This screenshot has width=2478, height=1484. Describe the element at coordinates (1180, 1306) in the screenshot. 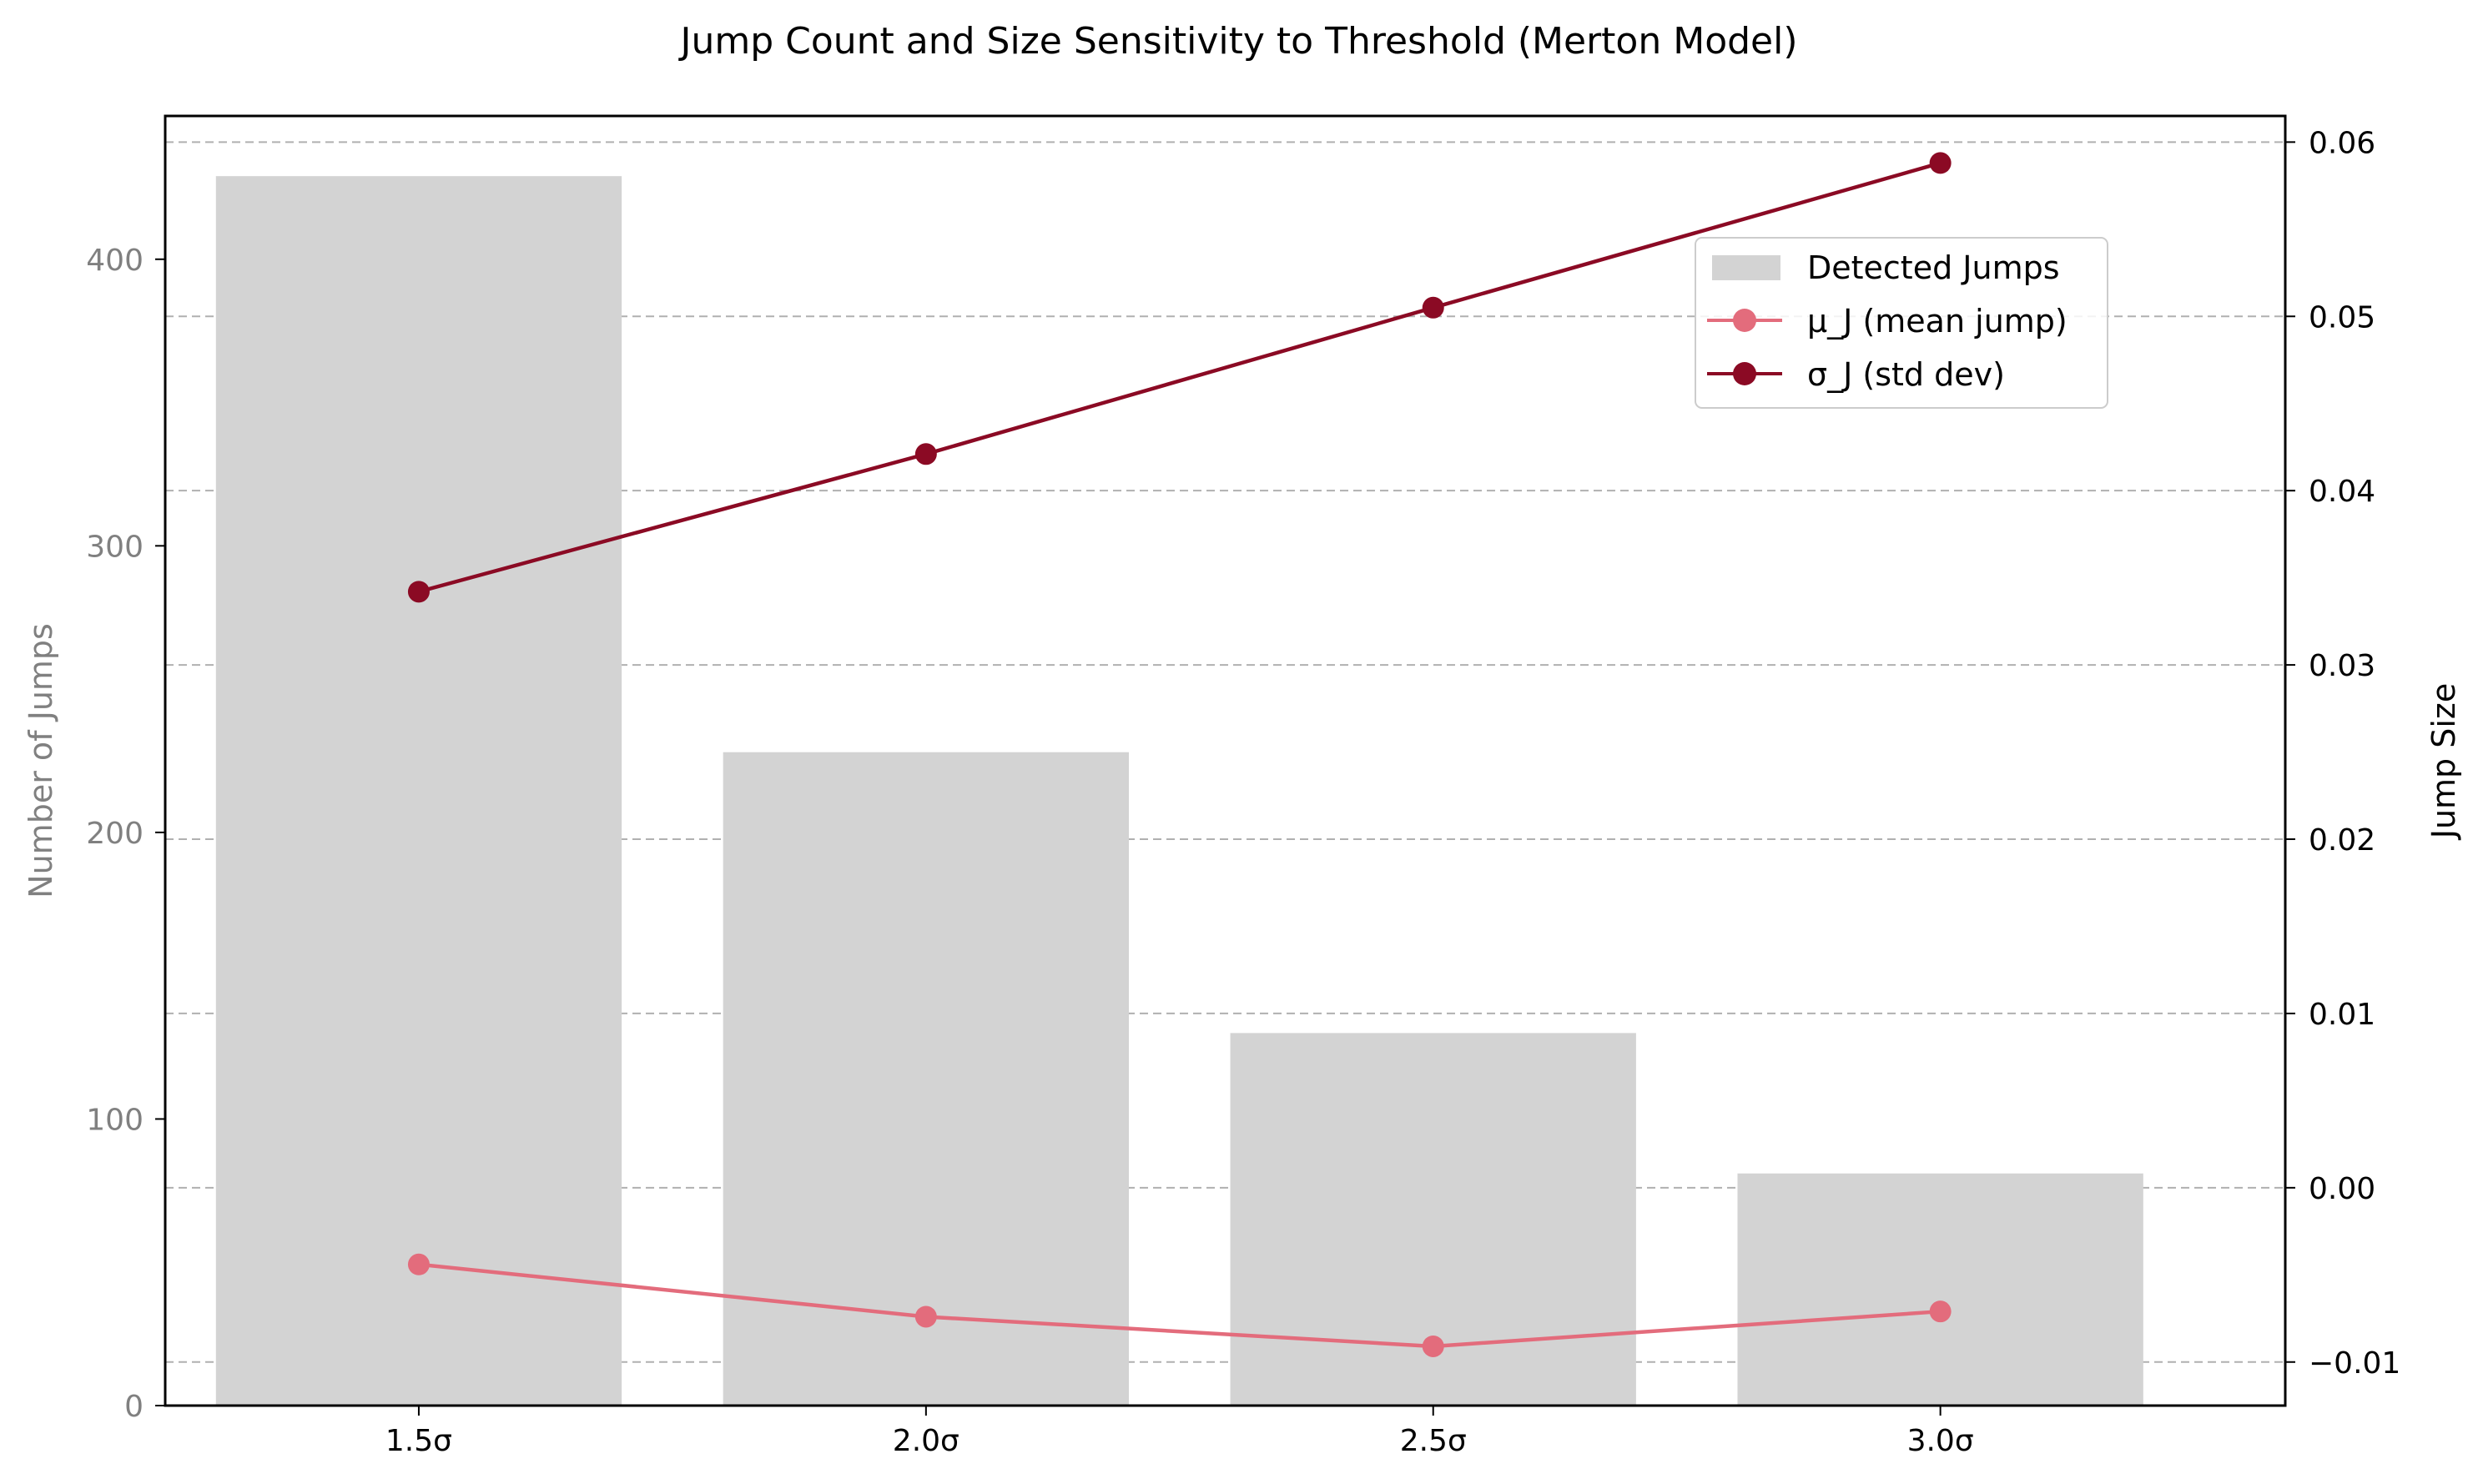

I see `mean-jump-line` at that location.